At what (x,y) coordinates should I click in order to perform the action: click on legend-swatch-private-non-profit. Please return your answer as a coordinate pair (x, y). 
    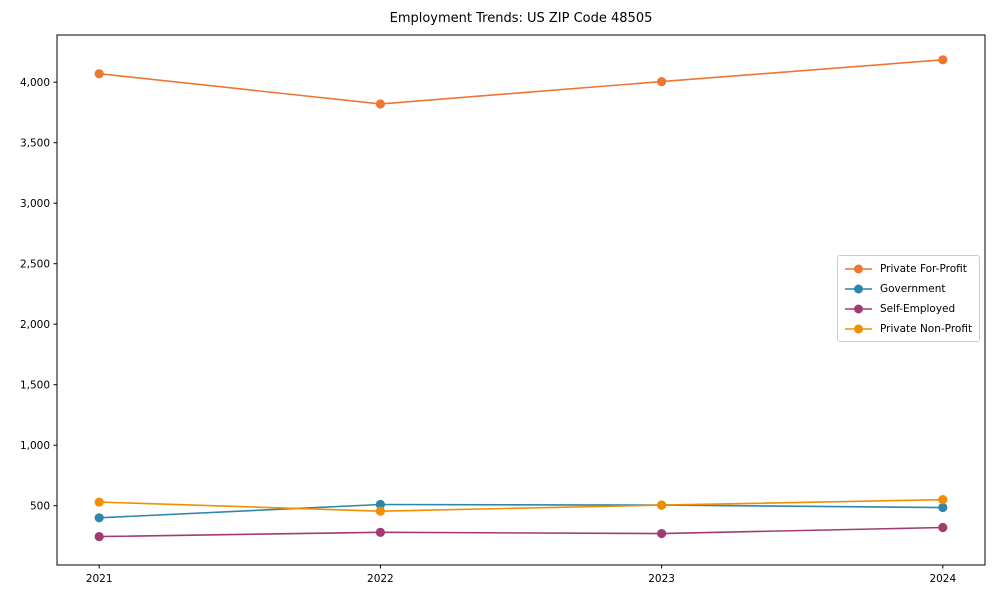
    Looking at the image, I should click on (858, 329).